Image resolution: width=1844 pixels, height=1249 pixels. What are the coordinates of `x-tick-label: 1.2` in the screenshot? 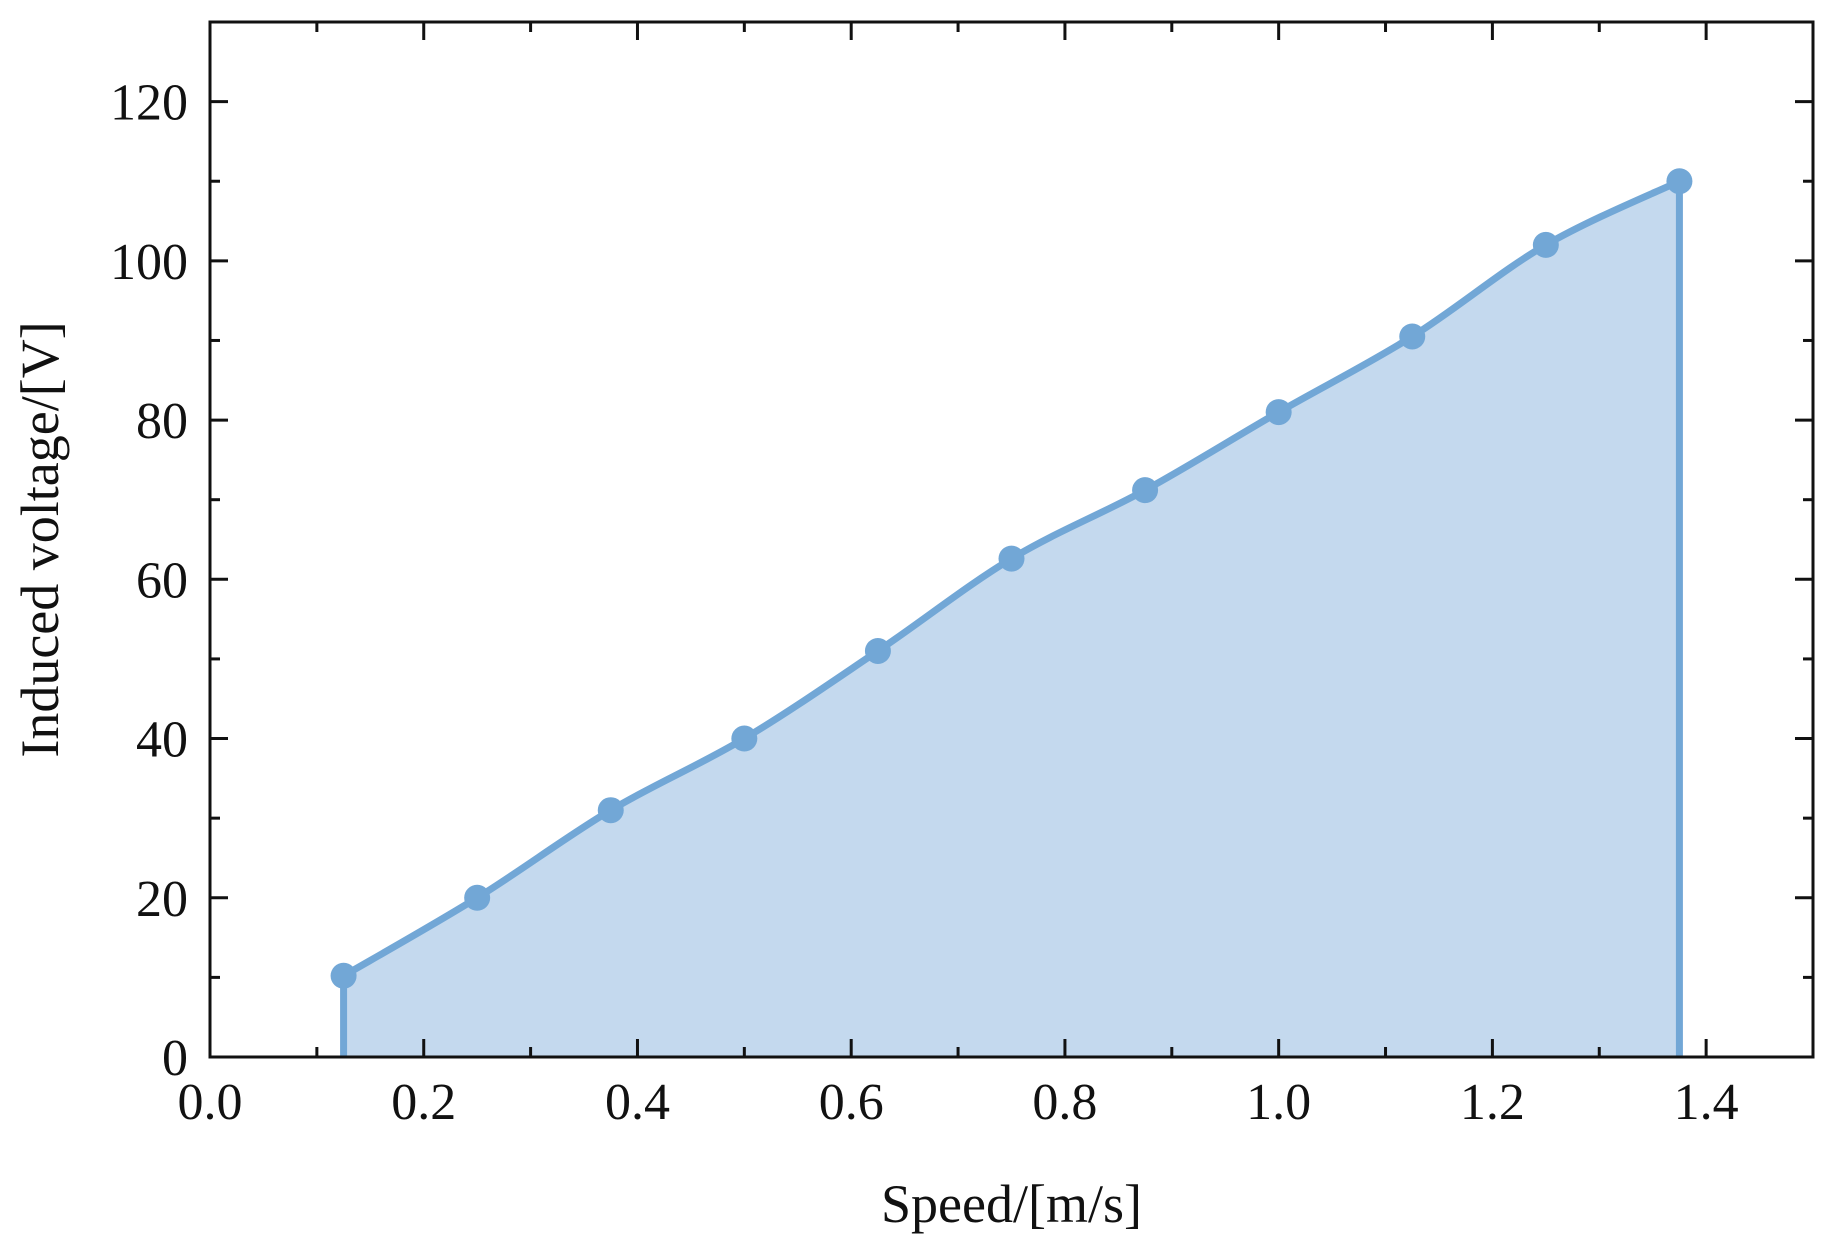 It's located at (1492, 1102).